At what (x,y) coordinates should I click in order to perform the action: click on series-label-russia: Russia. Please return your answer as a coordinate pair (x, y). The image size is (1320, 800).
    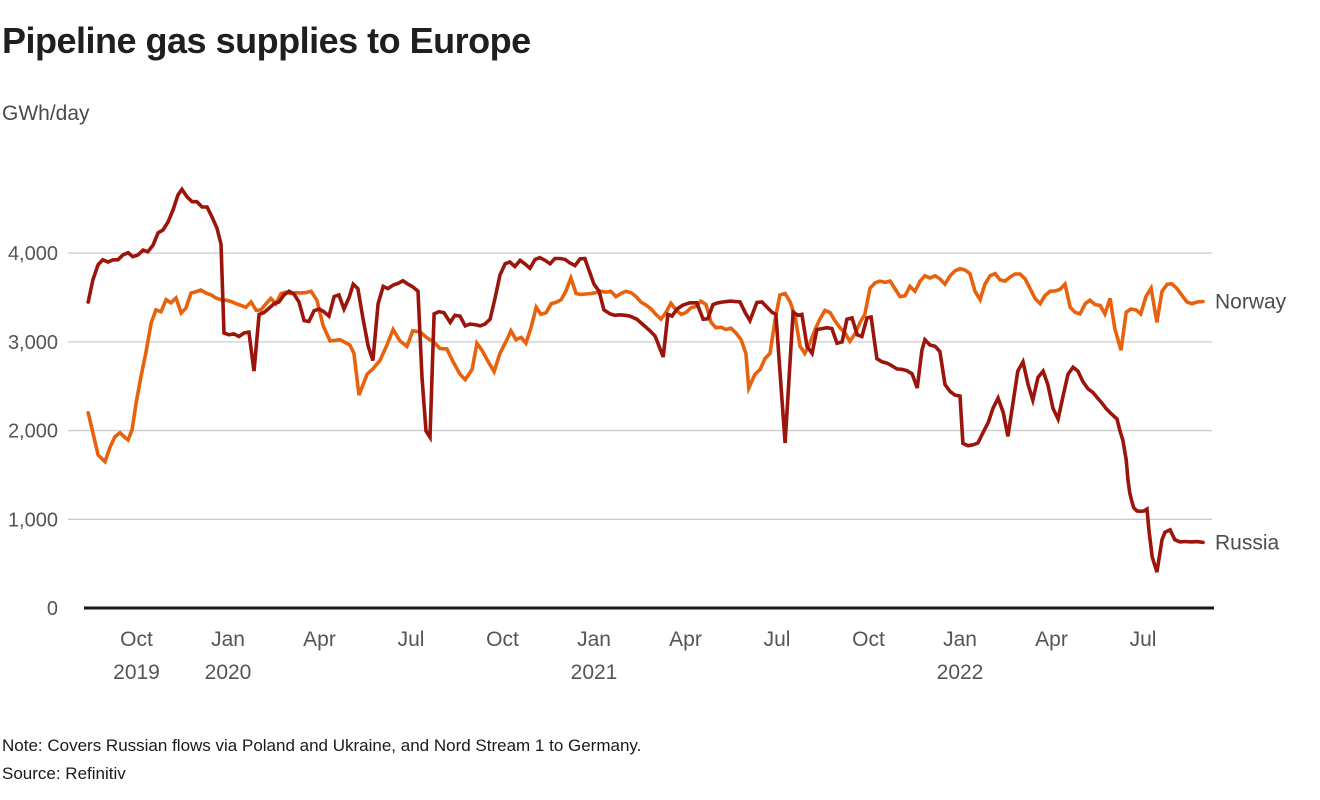
    Looking at the image, I should click on (1247, 542).